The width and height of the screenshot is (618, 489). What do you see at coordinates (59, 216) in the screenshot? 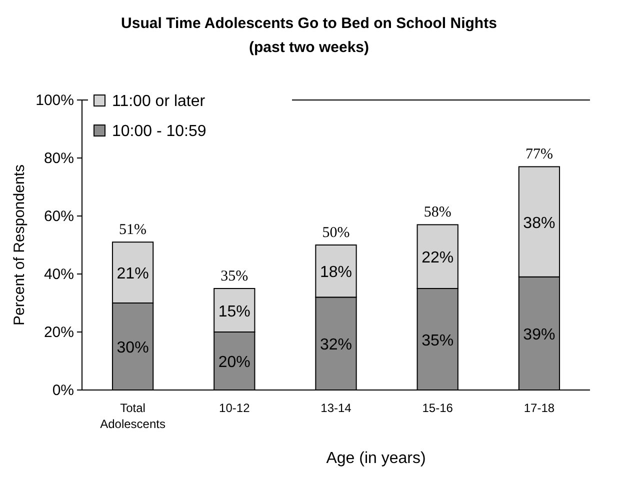
I see `y-tick-label: 60%` at bounding box center [59, 216].